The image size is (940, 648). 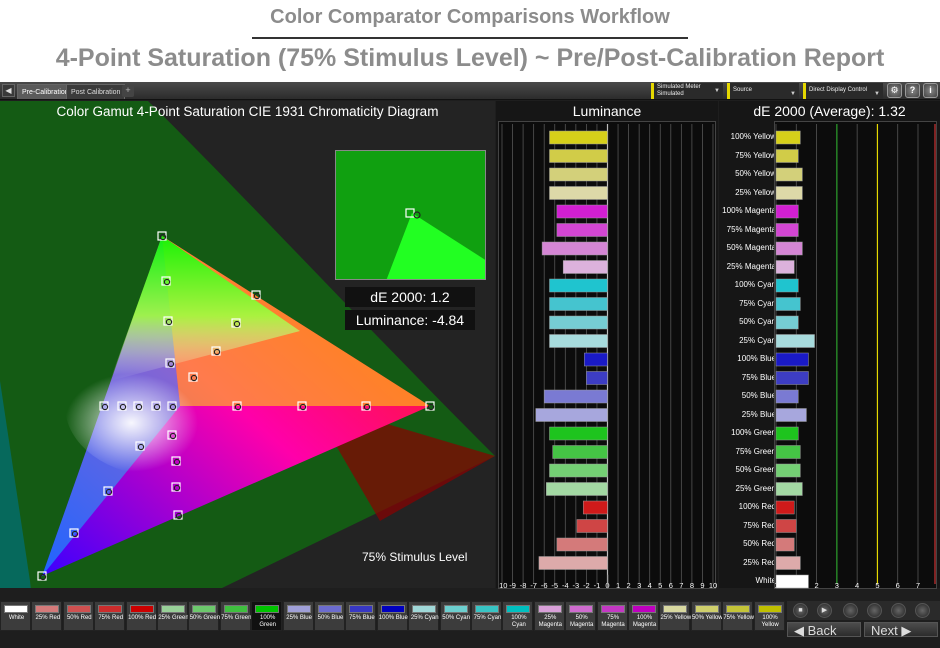 I want to click on de2000-category-label: 75% Green, so click(x=755, y=451).